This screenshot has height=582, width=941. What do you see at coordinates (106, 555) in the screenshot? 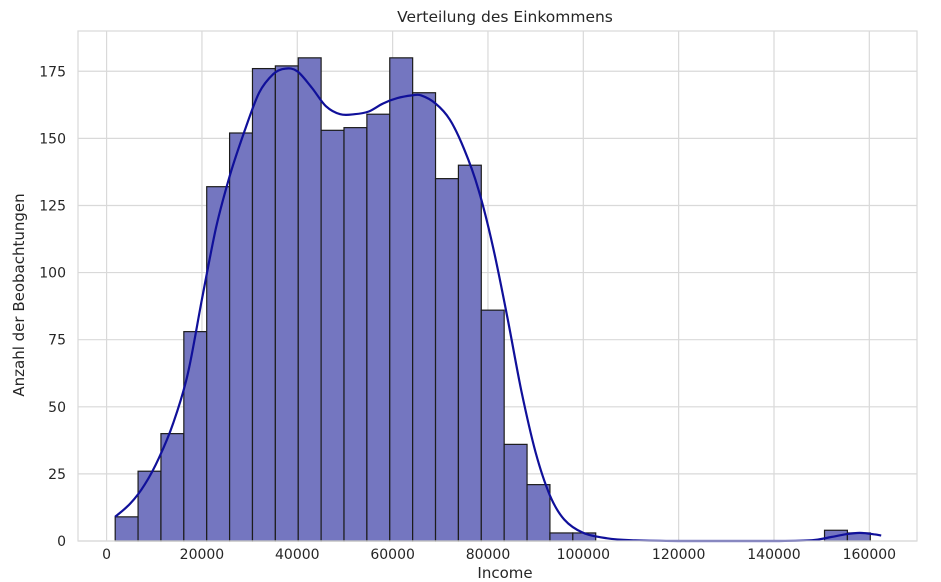
I see `x-tick-label: 0` at bounding box center [106, 555].